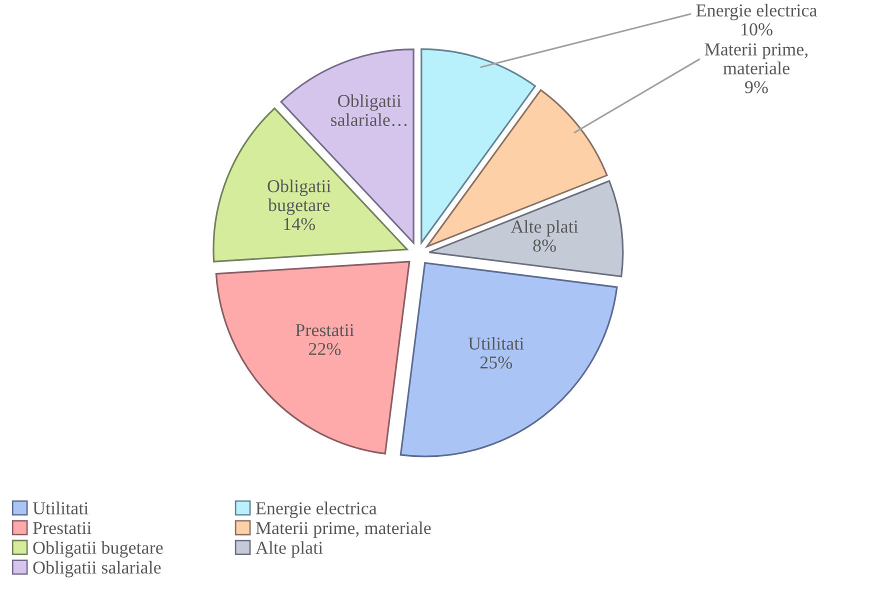  I want to click on slice-label: Materii prime, materiale, so click(756, 58).